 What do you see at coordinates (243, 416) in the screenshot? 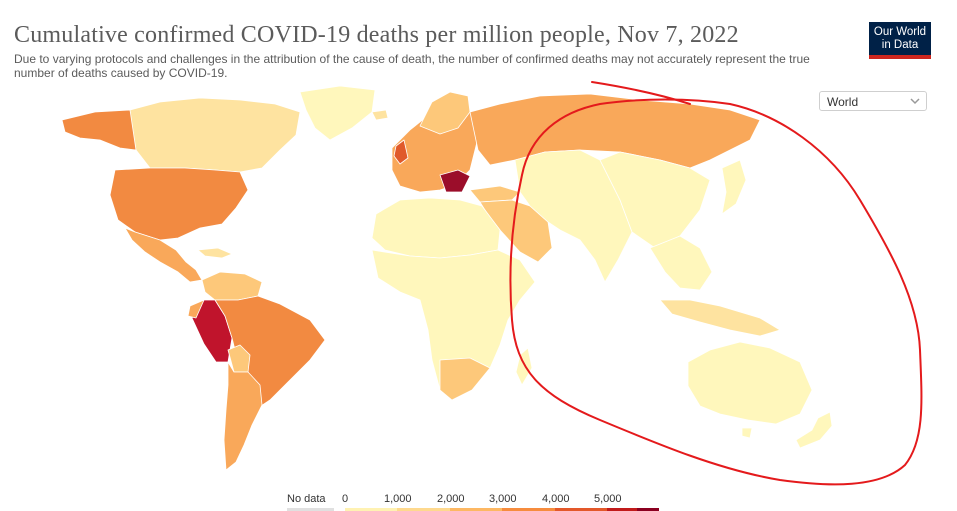
I see `southern-cone-region` at bounding box center [243, 416].